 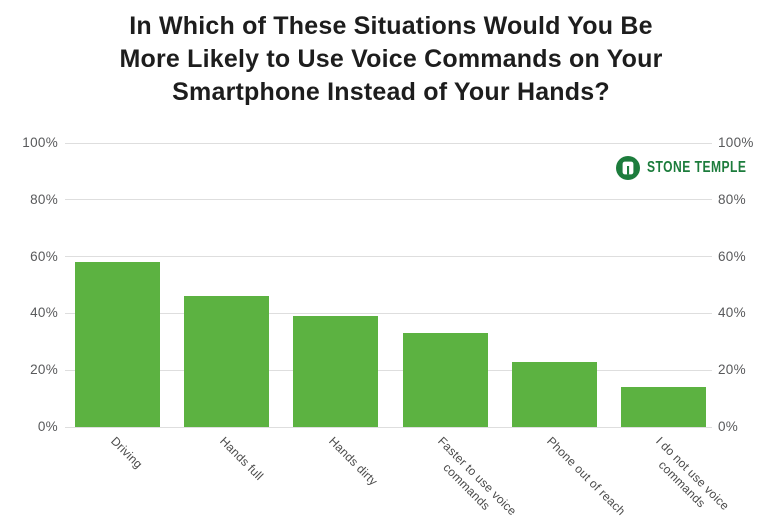 I want to click on category-label: Faster to use voice commands, so click(x=477, y=476).